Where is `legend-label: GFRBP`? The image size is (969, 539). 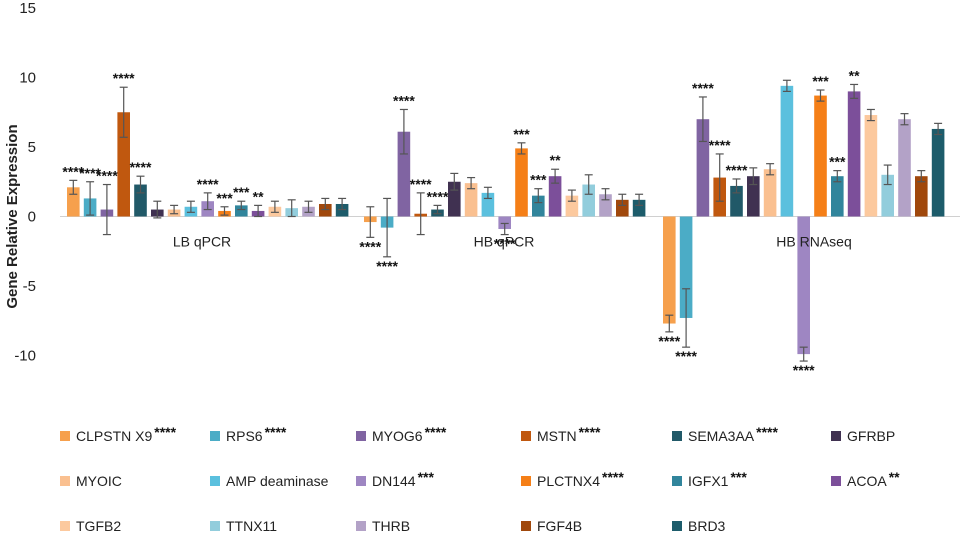 legend-label: GFRBP is located at coordinates (871, 436).